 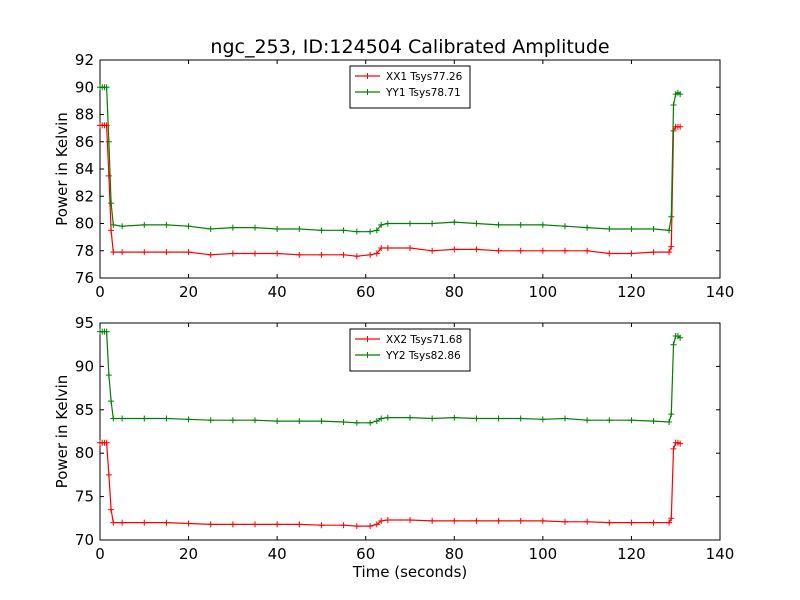 What do you see at coordinates (410, 350) in the screenshot?
I see `legend-box` at bounding box center [410, 350].